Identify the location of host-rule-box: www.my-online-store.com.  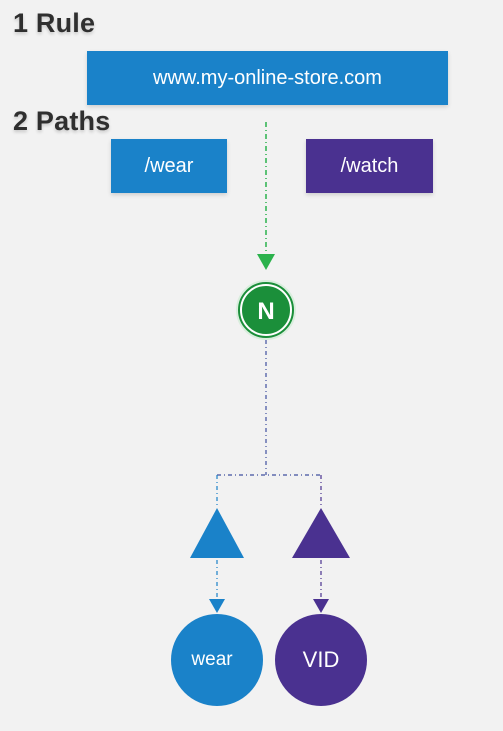
(267, 78).